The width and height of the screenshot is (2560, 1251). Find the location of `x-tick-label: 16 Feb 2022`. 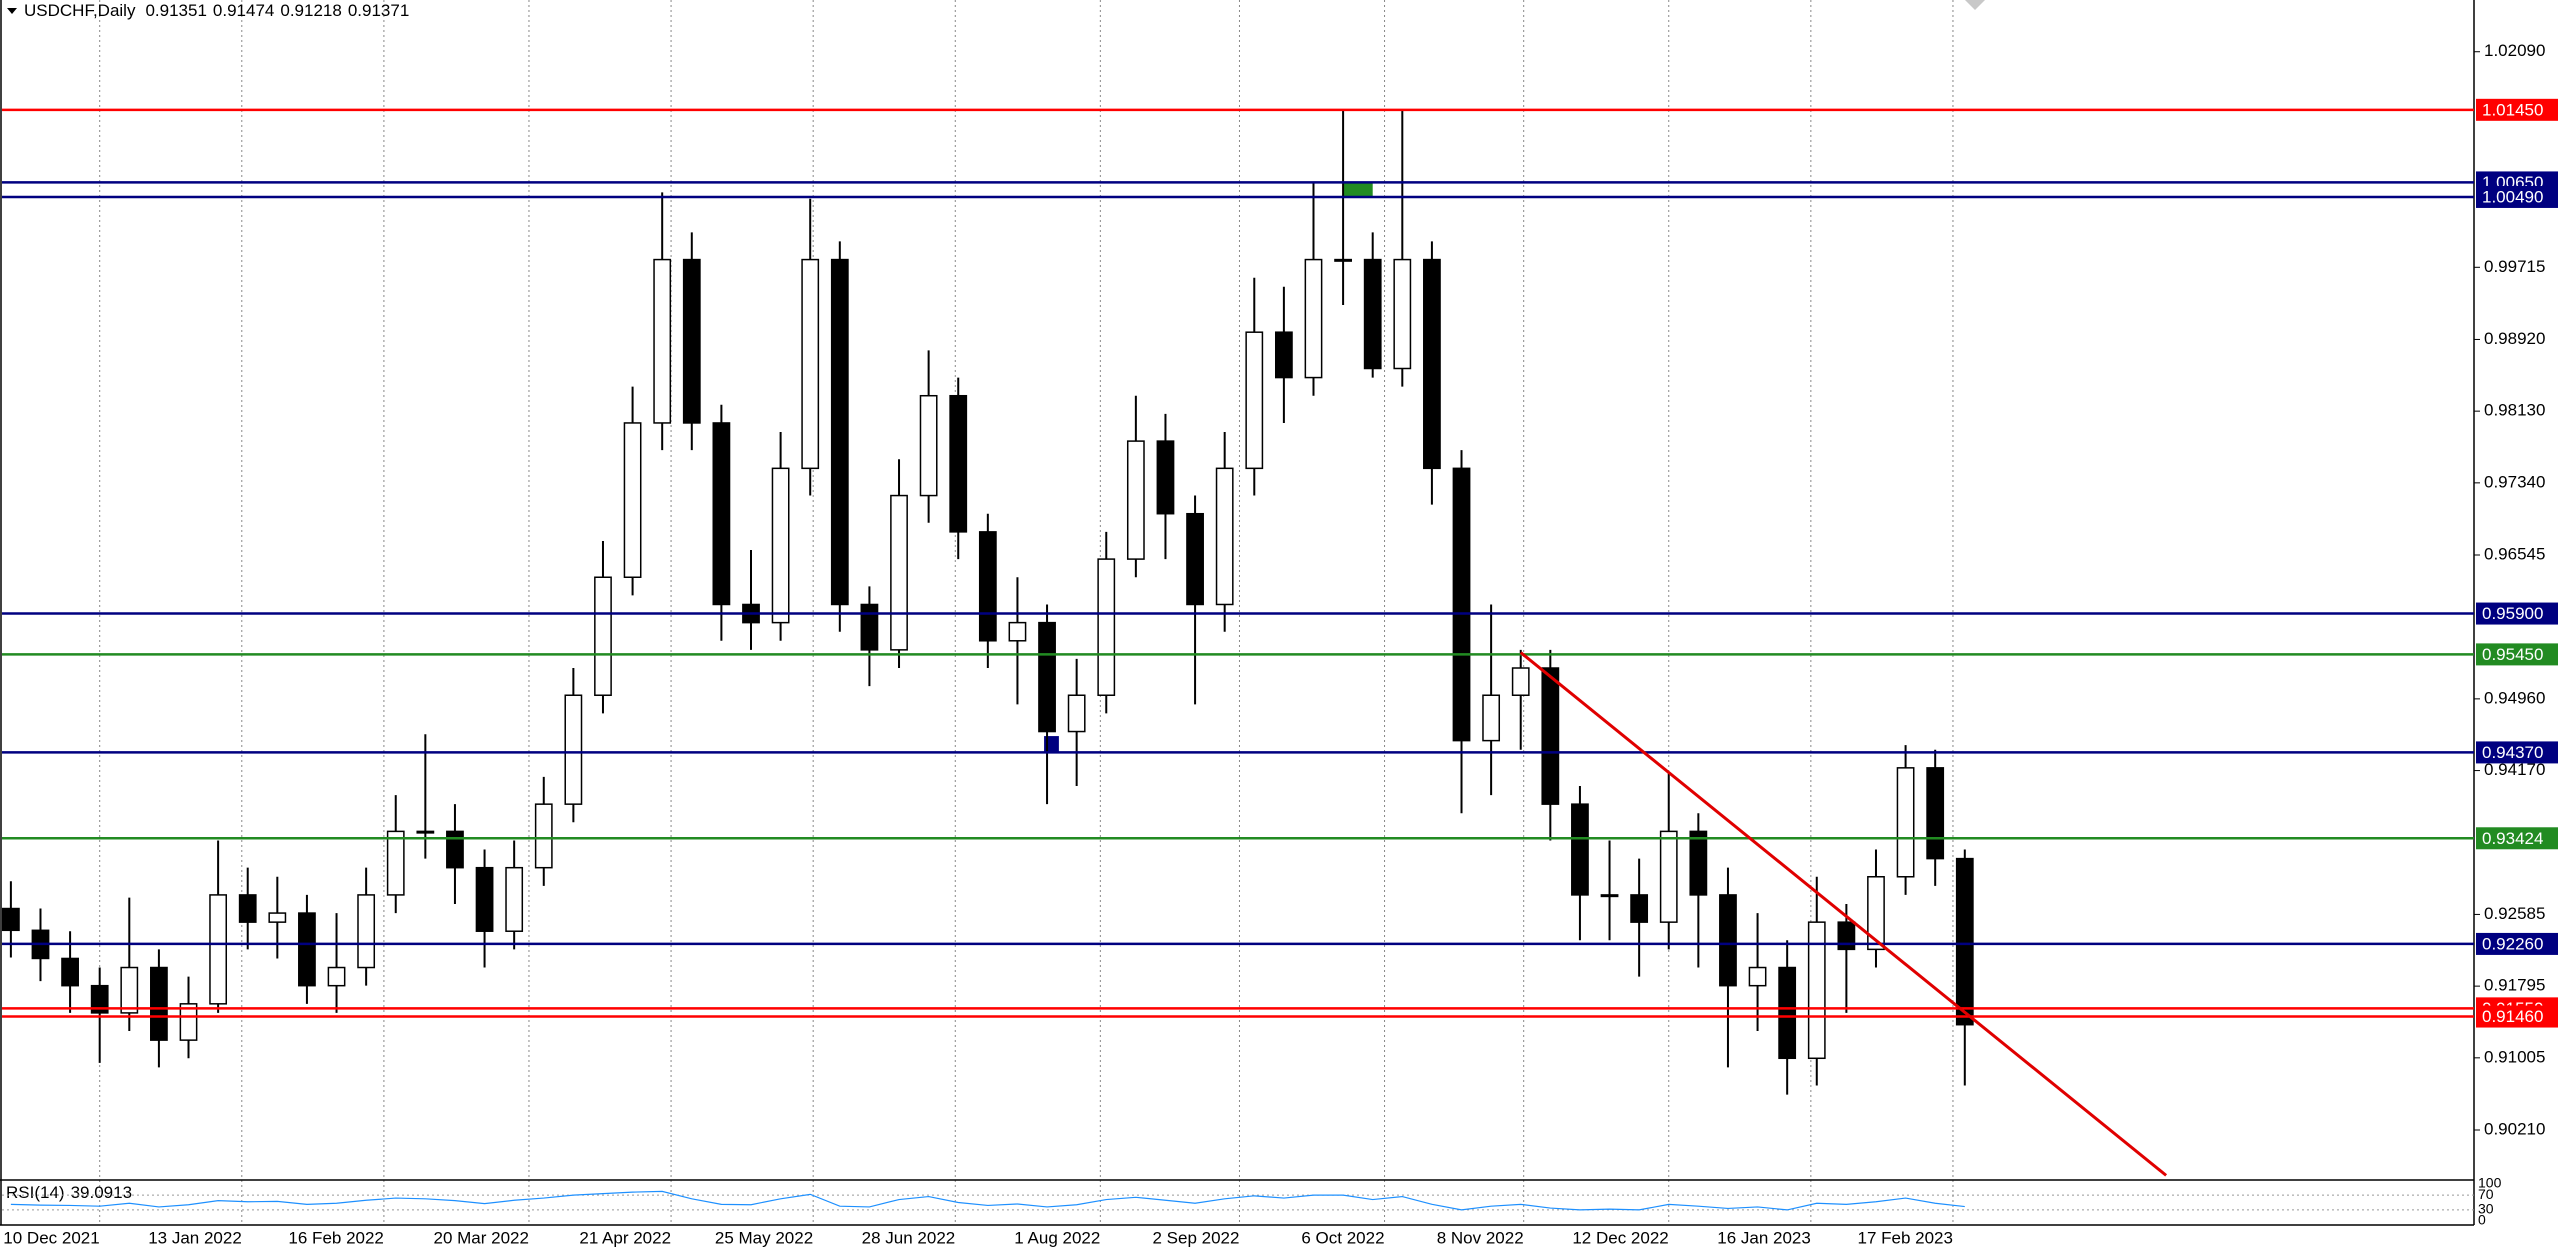

x-tick-label: 16 Feb 2022 is located at coordinates (335, 1237).